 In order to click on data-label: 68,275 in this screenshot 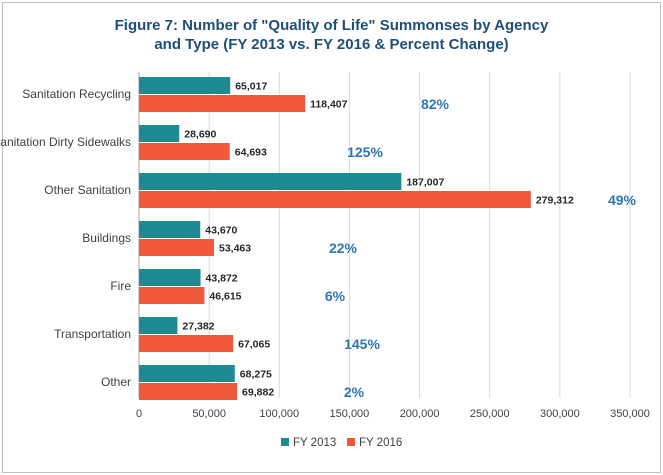, I will do `click(256, 375)`.